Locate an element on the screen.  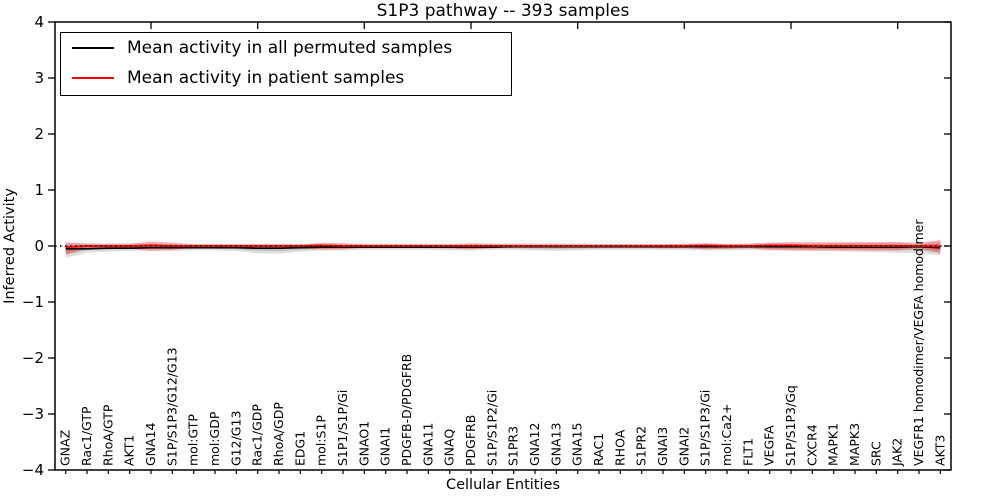
x-tick-label: GNAI1 is located at coordinates (385, 446).